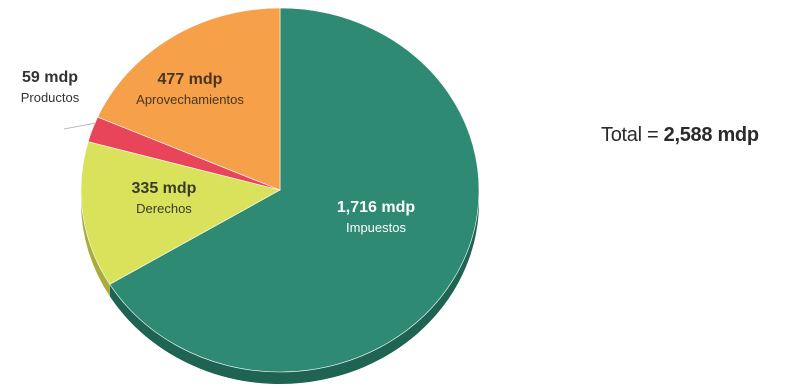  Describe the element at coordinates (80, 126) in the screenshot. I see `leader-line-productos` at that location.